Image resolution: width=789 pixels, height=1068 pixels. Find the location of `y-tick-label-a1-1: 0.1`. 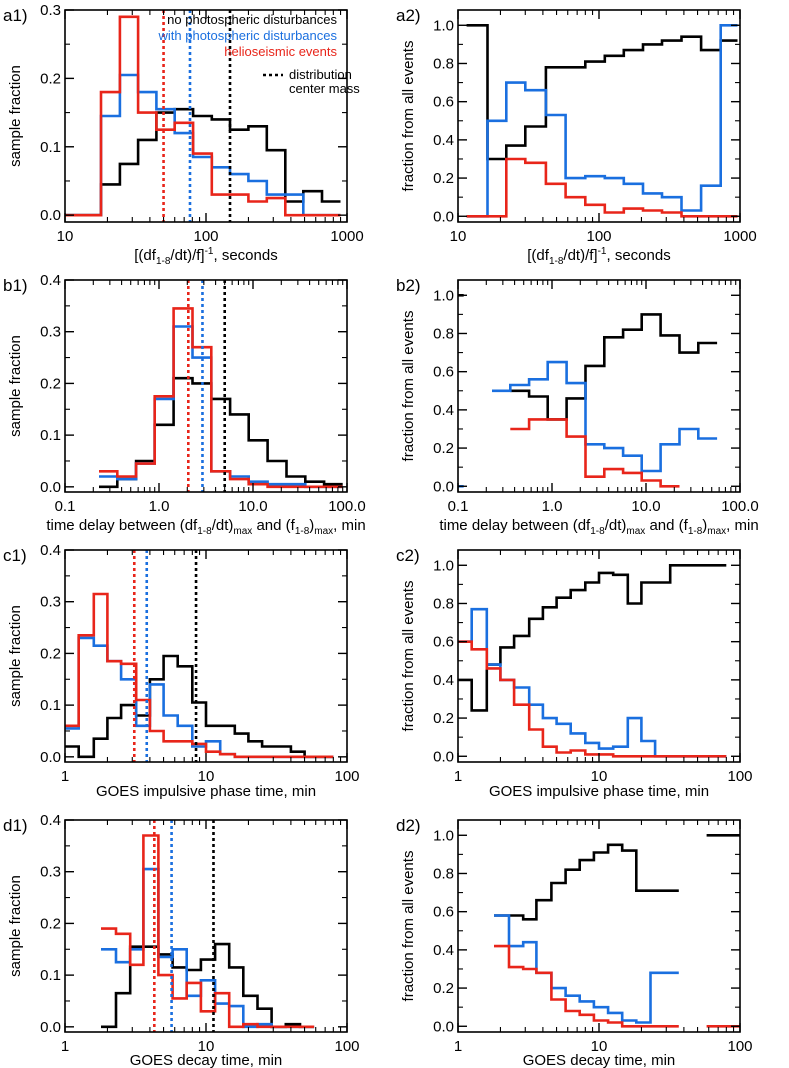

y-tick-label-a1-1: 0.1 is located at coordinates (50, 147).